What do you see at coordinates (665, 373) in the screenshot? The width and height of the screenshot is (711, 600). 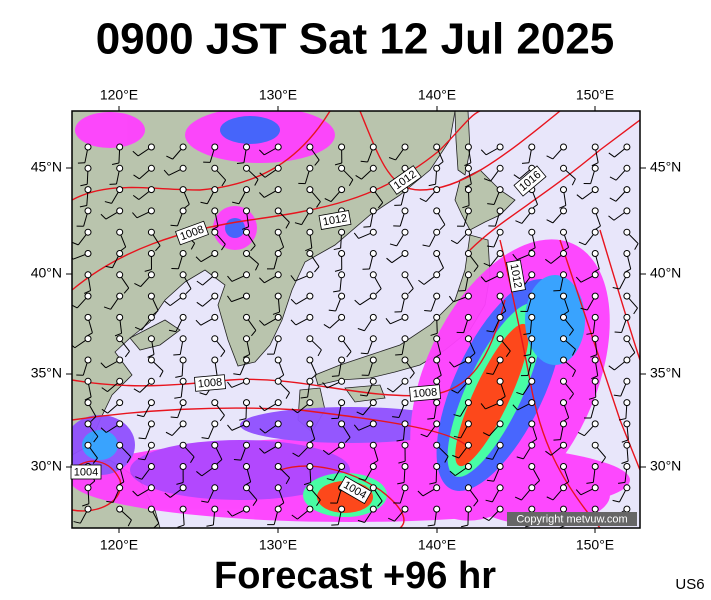 I see `lat-label-right: 35°N` at bounding box center [665, 373].